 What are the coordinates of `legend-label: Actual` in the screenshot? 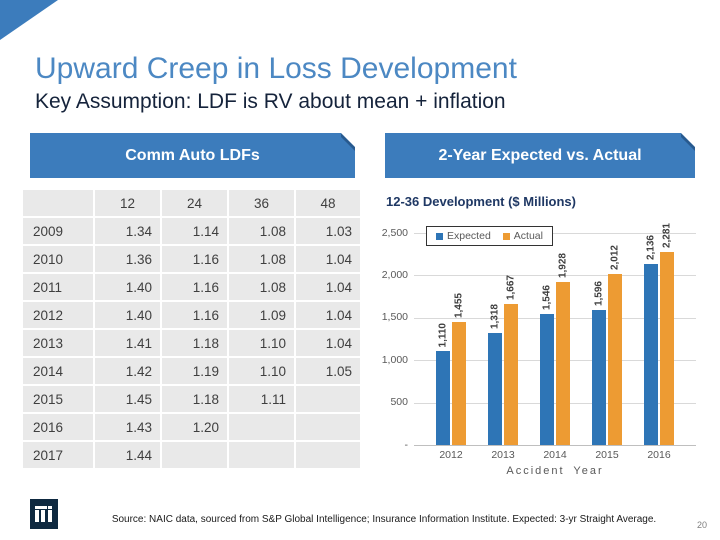 It's located at (528, 236).